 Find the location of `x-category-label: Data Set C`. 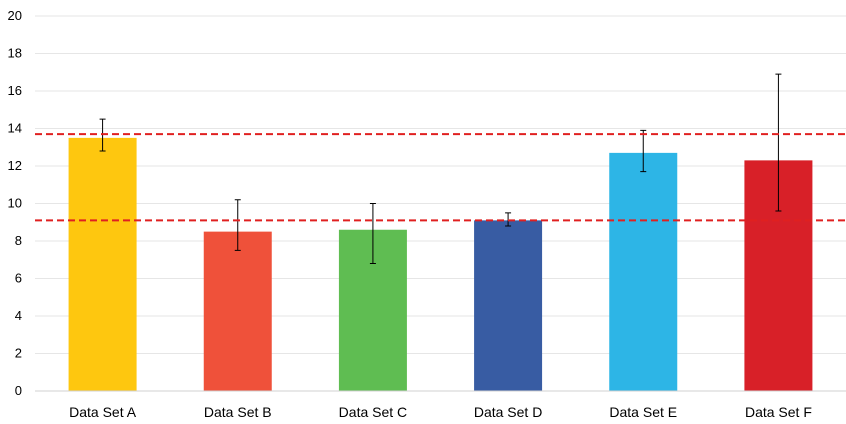

x-category-label: Data Set C is located at coordinates (373, 412).